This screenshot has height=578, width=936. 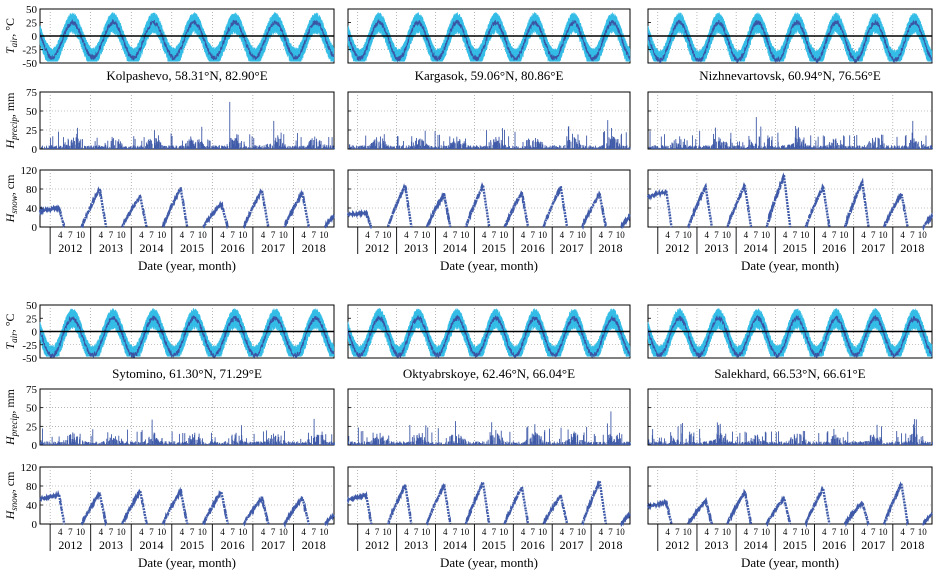 What do you see at coordinates (489, 198) in the screenshot?
I see `snow-axes-frame` at bounding box center [489, 198].